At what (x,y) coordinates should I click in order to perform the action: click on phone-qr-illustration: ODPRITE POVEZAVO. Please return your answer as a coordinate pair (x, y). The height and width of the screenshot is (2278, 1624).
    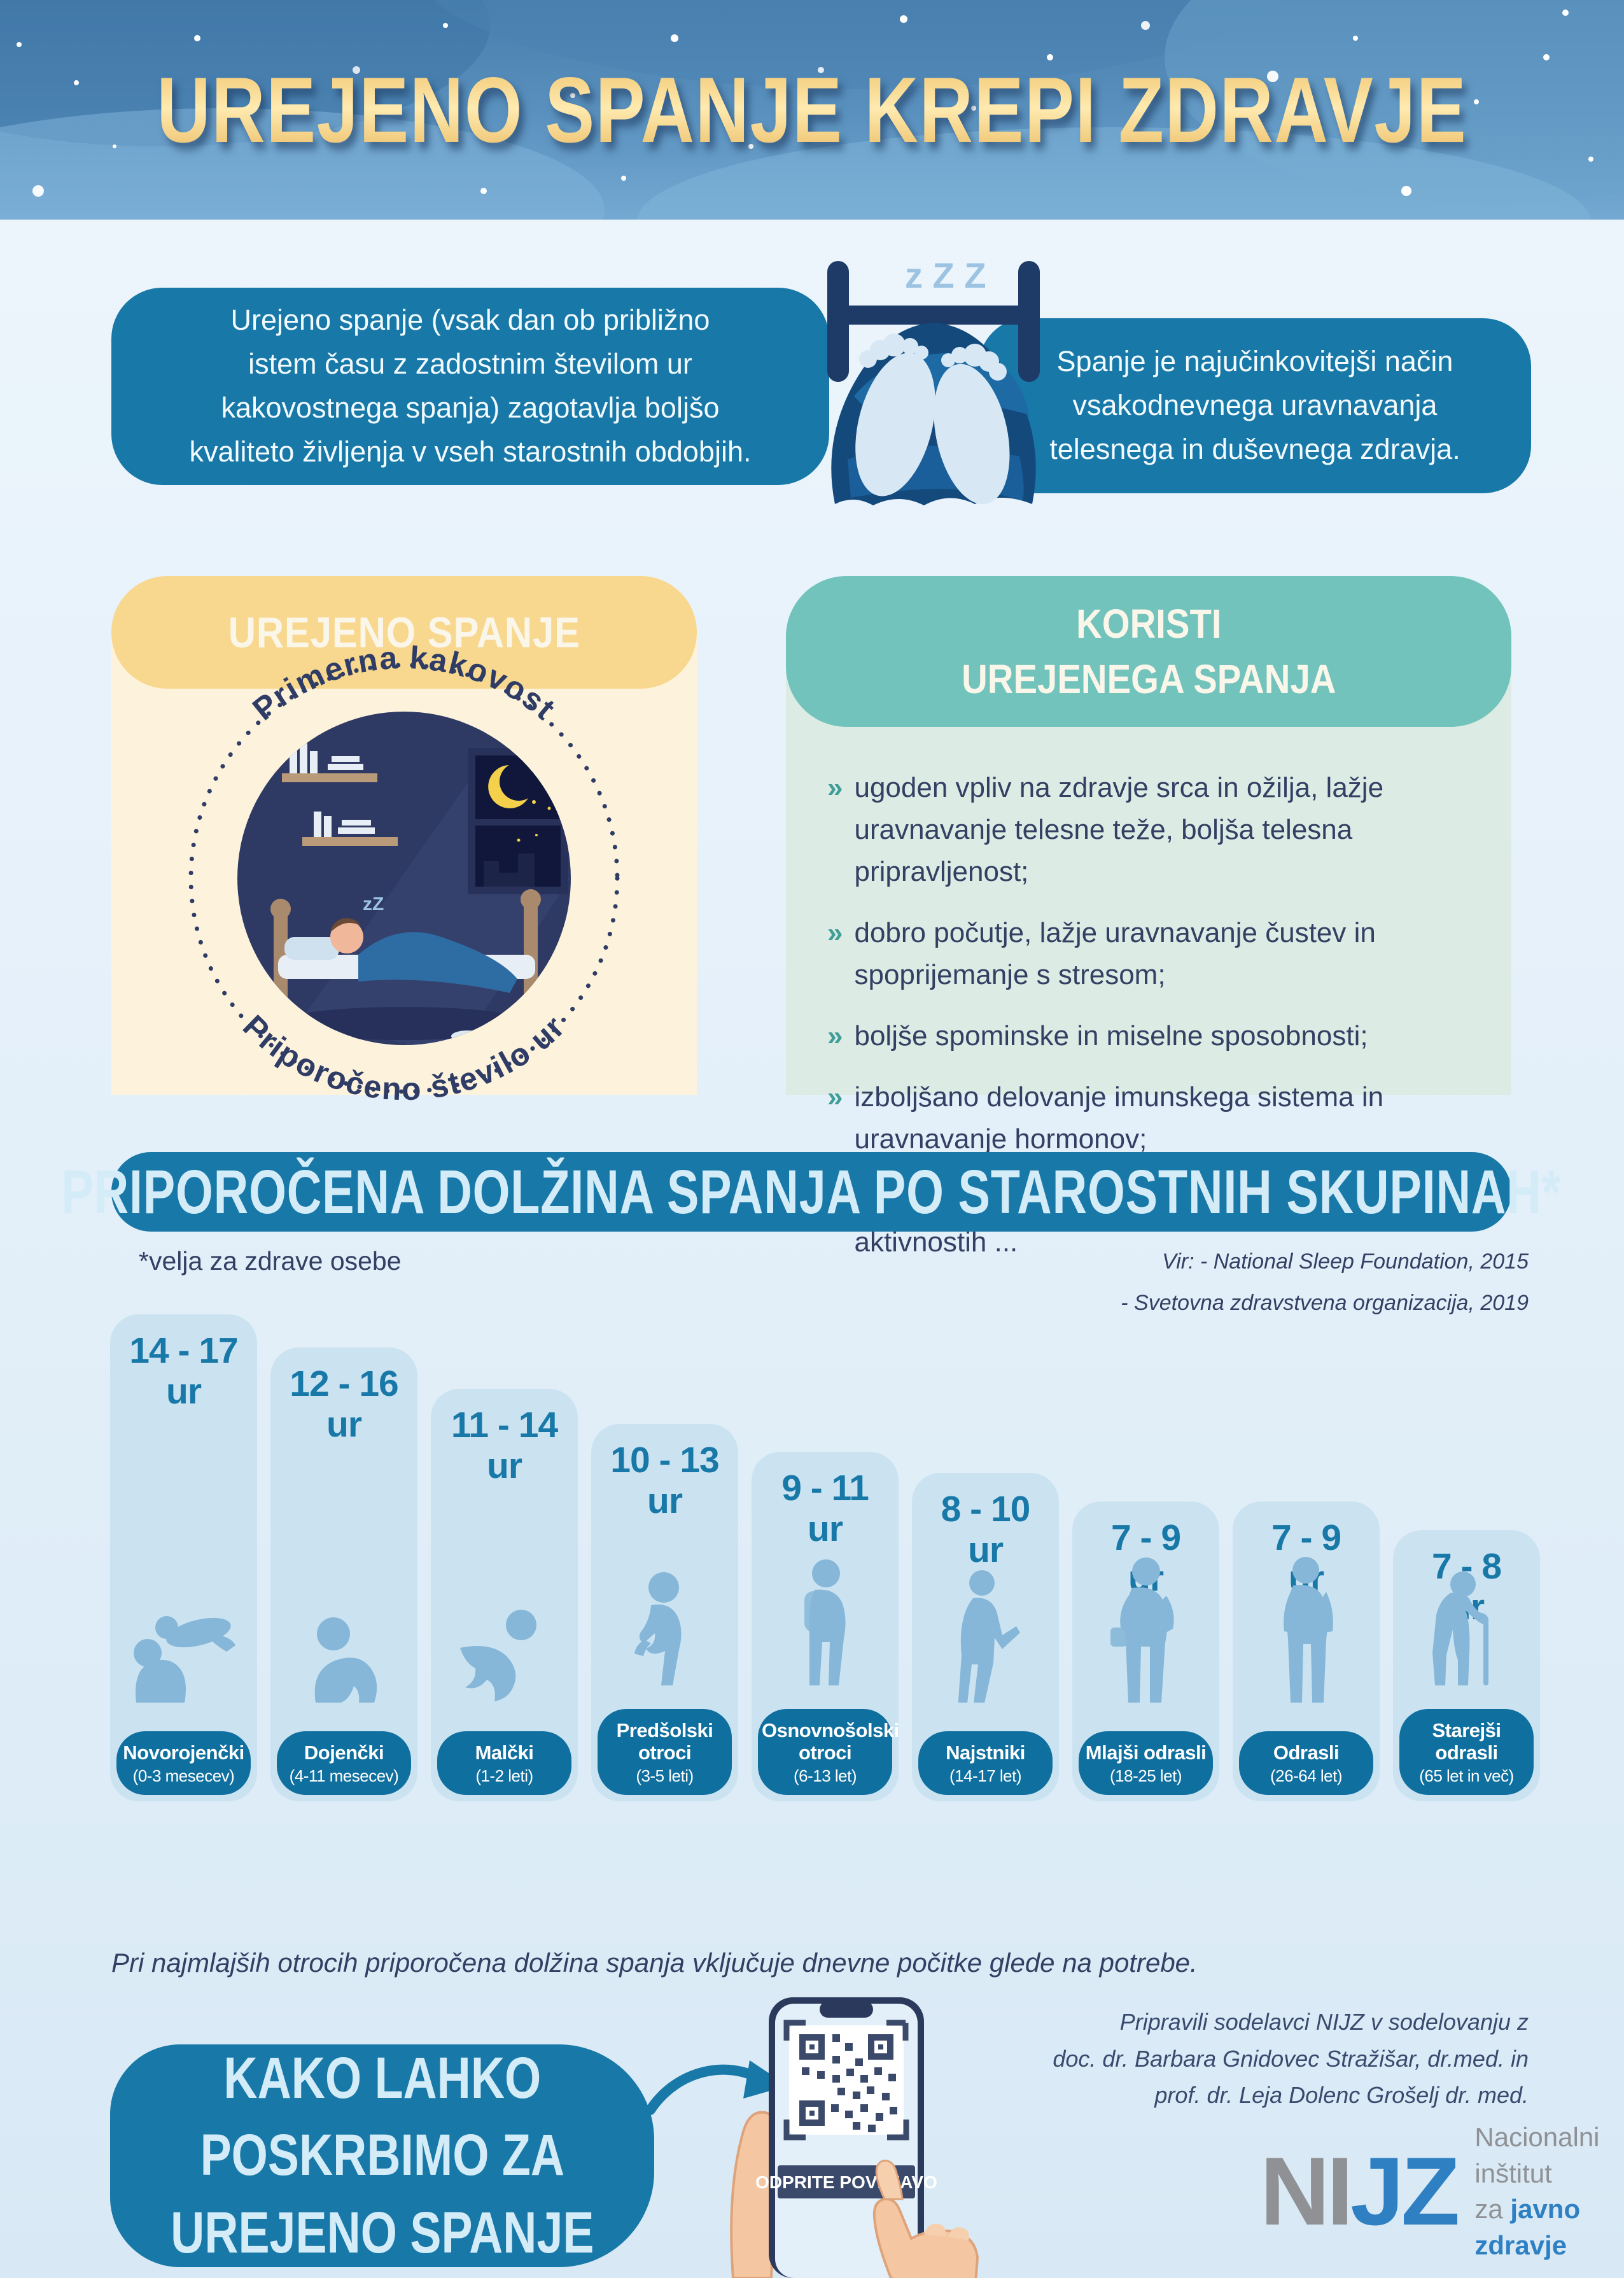
    Looking at the image, I should click on (854, 2137).